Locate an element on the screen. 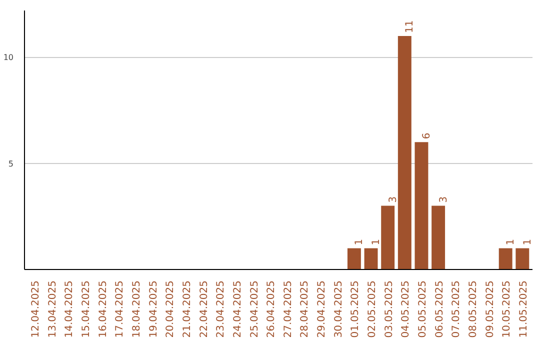 Image resolution: width=540 pixels, height=340 pixels. x-tick-label: 04.05.2025 is located at coordinates (406, 309).